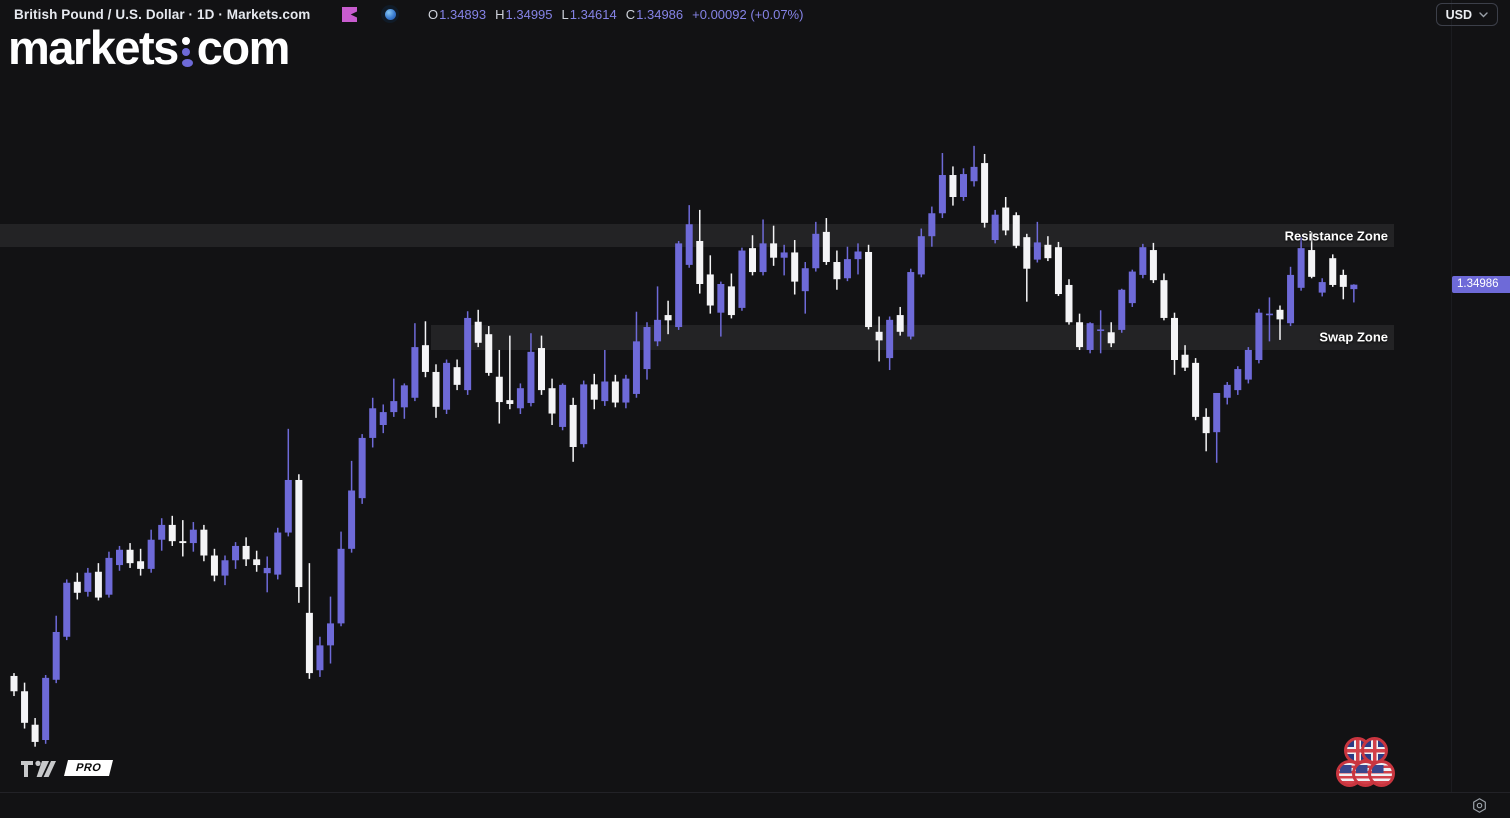 This screenshot has height=818, width=1510. What do you see at coordinates (1336, 236) in the screenshot?
I see `zone-label: Resistance Zone` at bounding box center [1336, 236].